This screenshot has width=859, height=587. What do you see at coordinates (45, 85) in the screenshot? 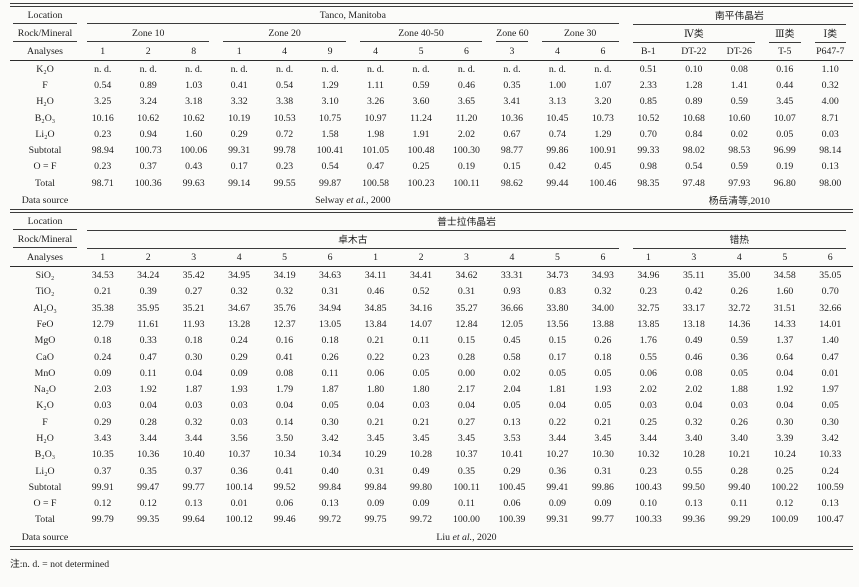
I see `row-label: F` at bounding box center [45, 85].